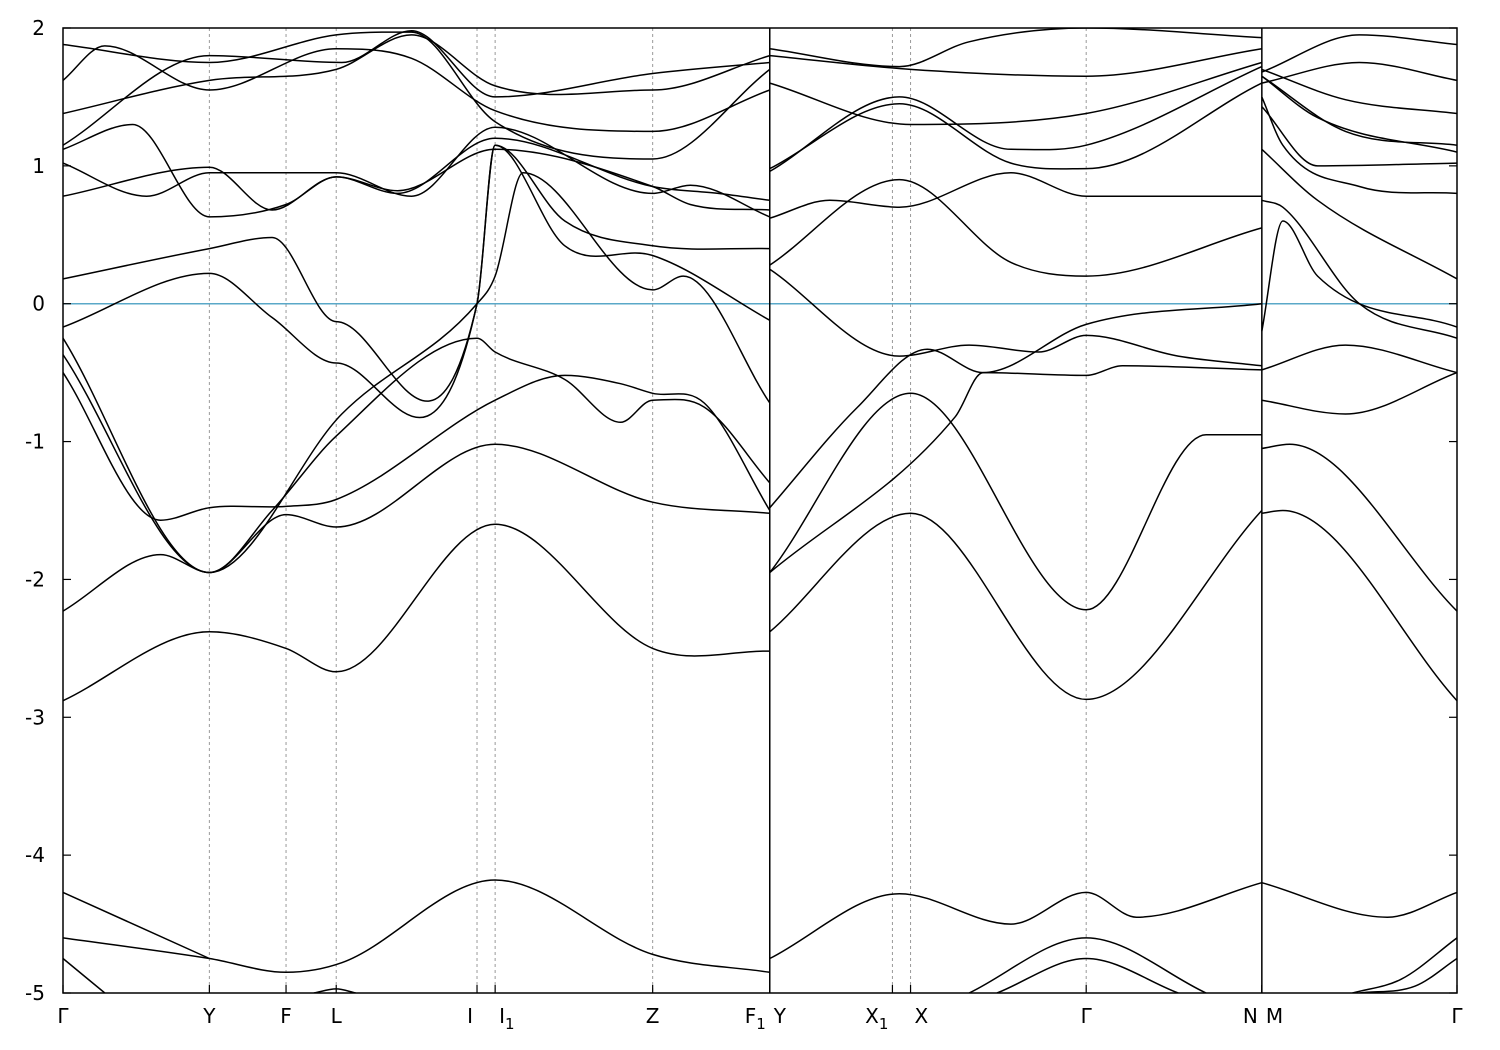 This screenshot has width=1500, height=1050. I want to click on kpoint-label: F1, so click(755, 1018).